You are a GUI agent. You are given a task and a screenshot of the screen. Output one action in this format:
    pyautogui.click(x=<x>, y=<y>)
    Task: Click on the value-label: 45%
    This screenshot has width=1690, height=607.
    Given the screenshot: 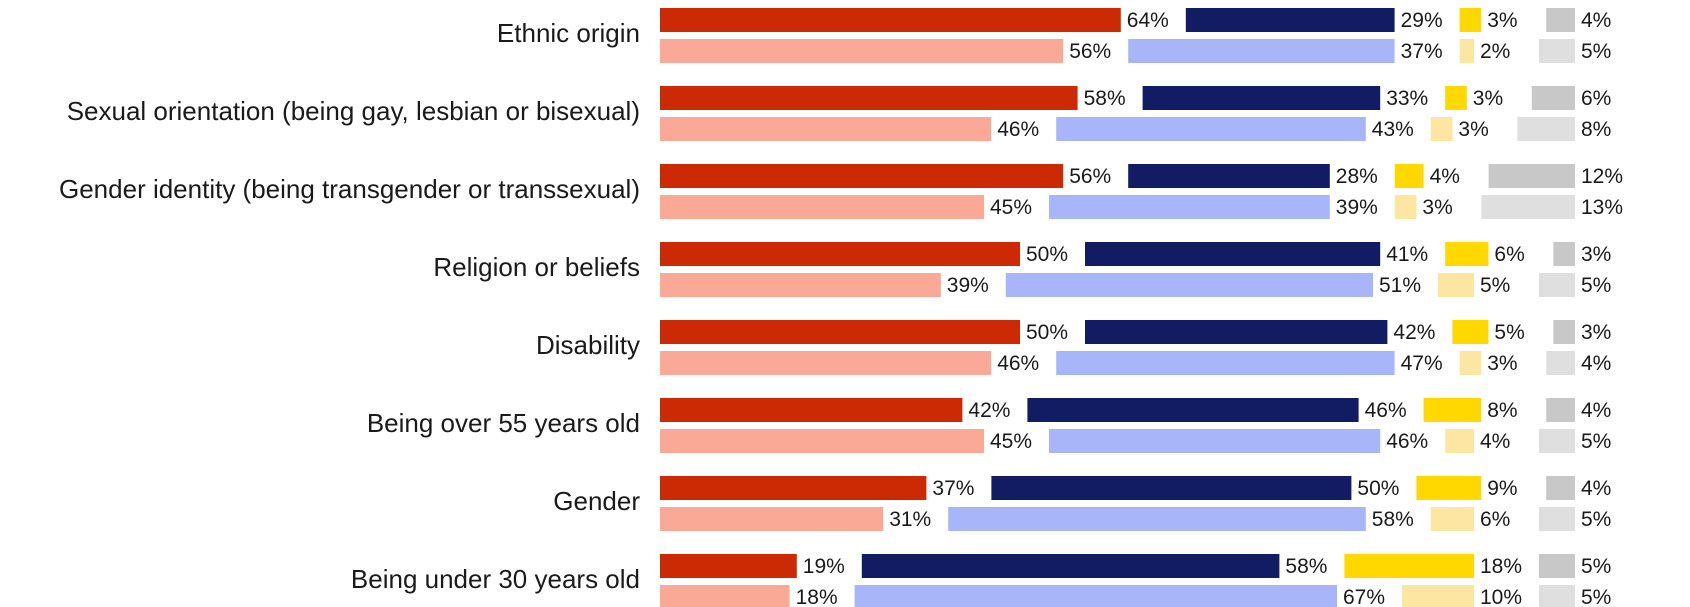 What is the action you would take?
    pyautogui.click(x=1011, y=207)
    